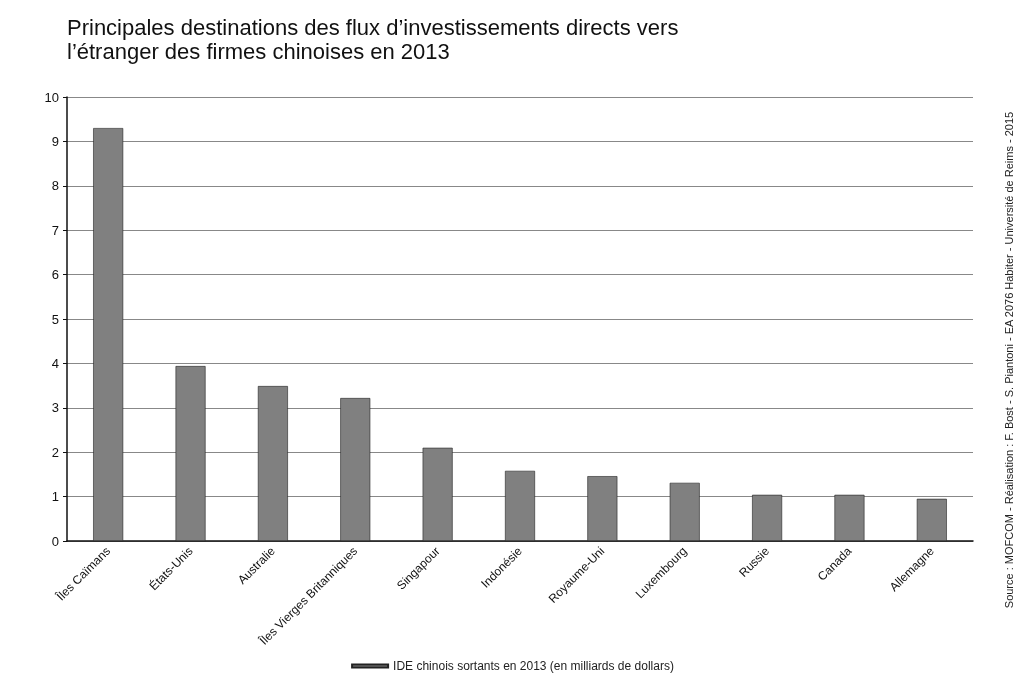 The image size is (1025, 687). I want to click on y-tick-label: 1, so click(55, 497).